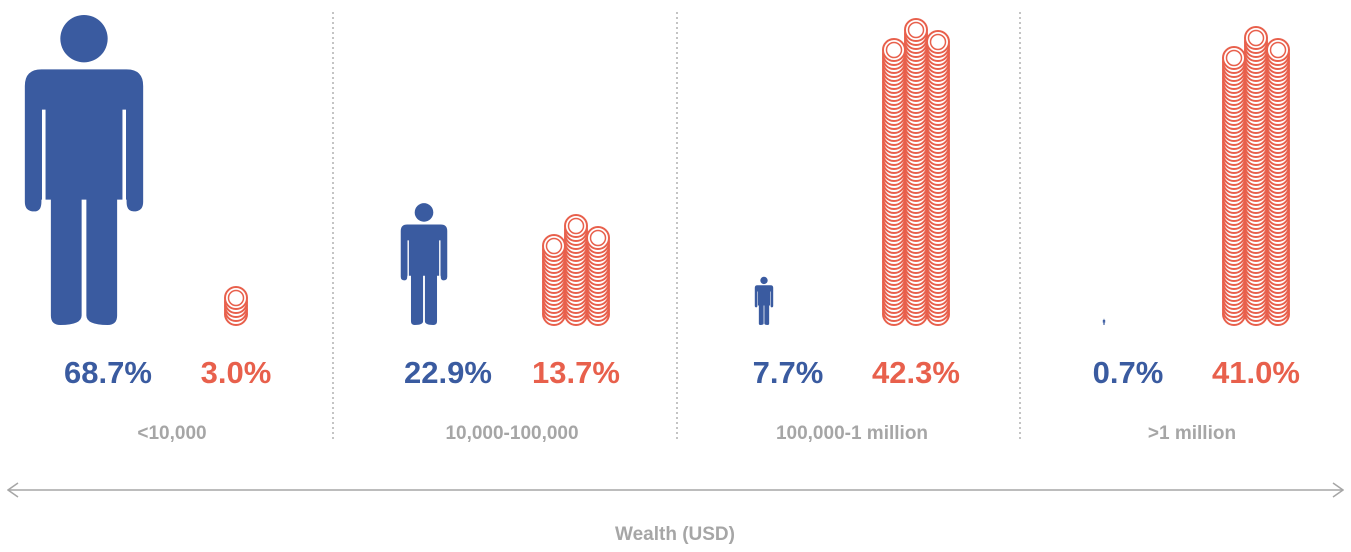  What do you see at coordinates (108, 372) in the screenshot?
I see `value-label: 68.7%` at bounding box center [108, 372].